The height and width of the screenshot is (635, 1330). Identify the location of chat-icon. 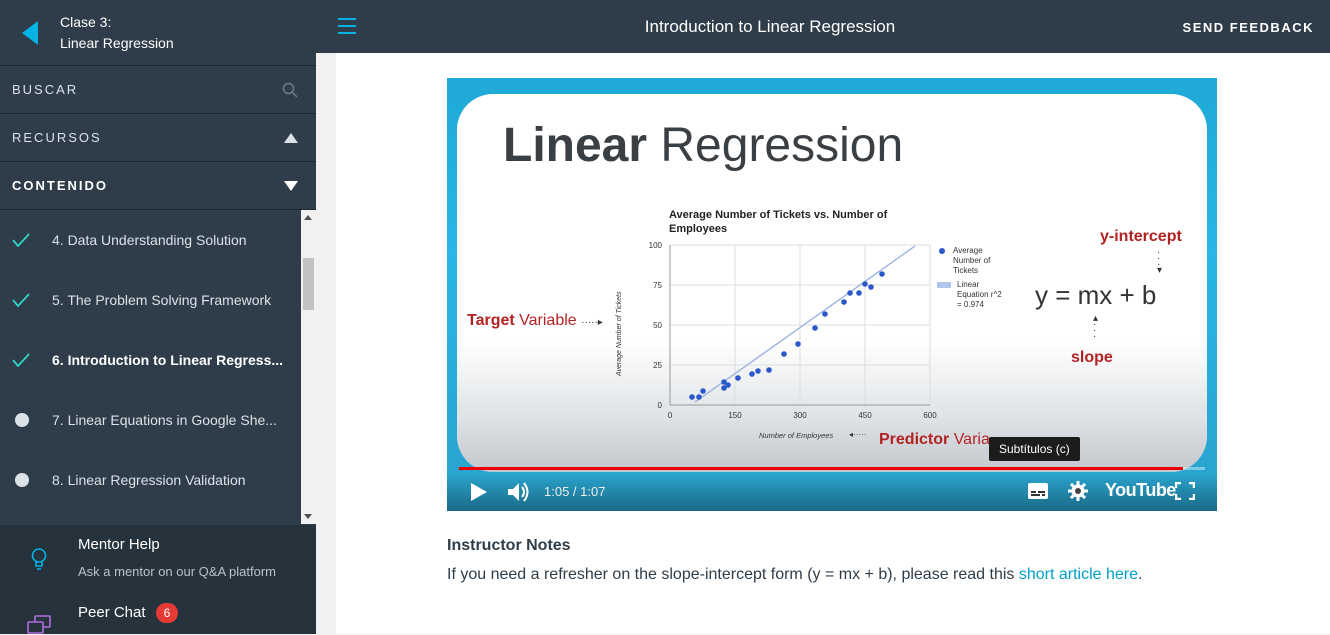
(39, 624).